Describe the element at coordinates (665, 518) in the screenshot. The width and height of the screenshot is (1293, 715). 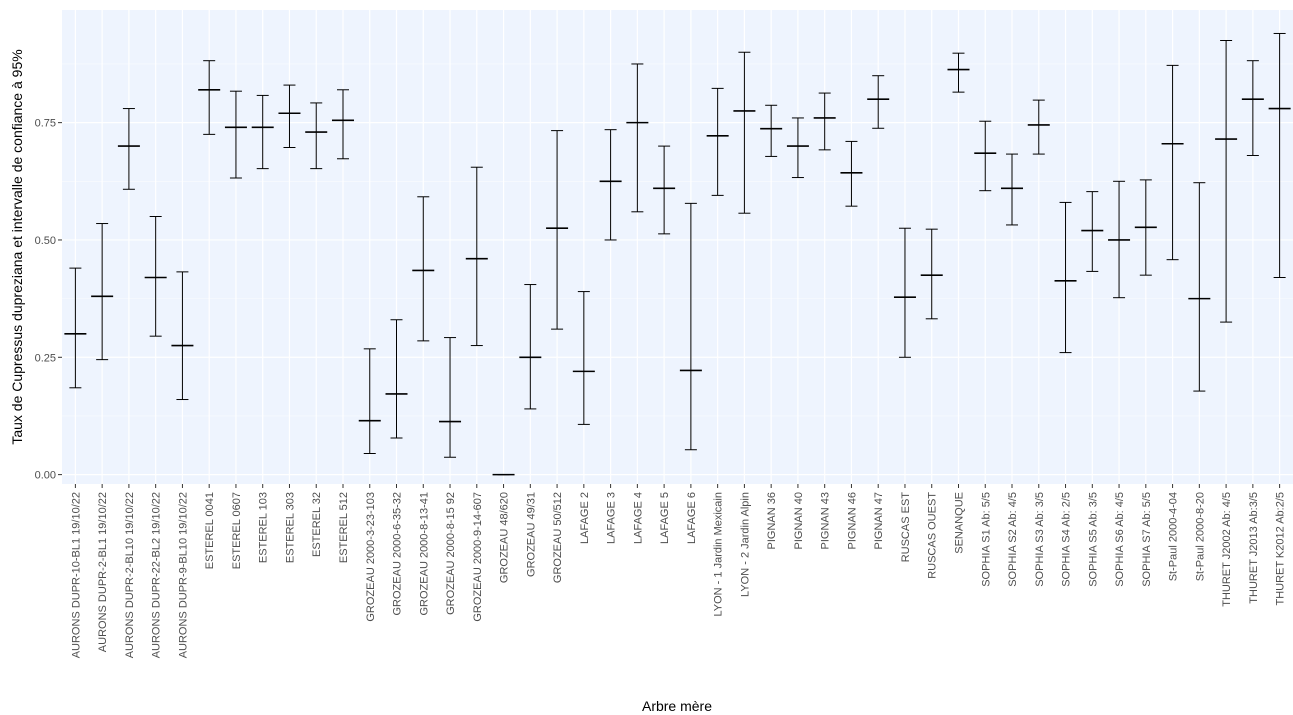
I see `x-tick-label: LAFAGE 5` at that location.